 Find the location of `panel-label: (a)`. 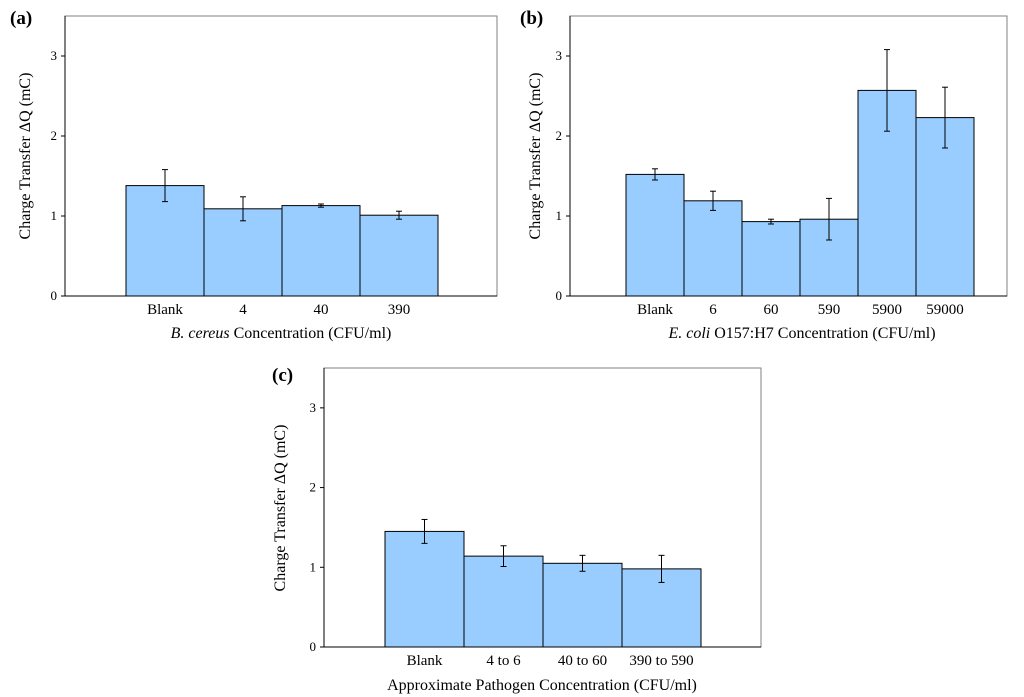

panel-label: (a) is located at coordinates (21, 18).